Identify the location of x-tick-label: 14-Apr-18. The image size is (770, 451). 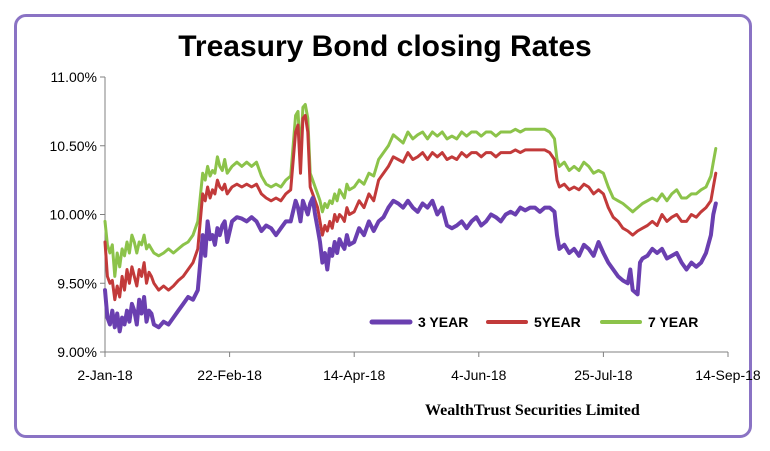
(354, 375).